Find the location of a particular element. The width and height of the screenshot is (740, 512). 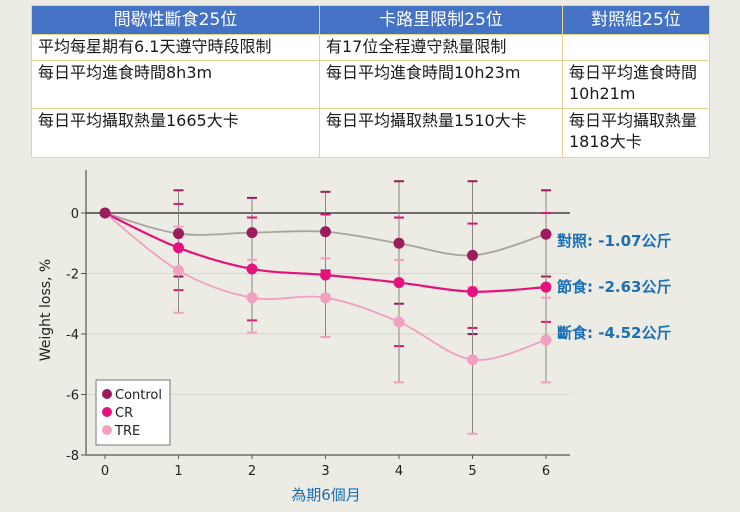

header-tre: 間歇性斷食25位 is located at coordinates (175, 20).